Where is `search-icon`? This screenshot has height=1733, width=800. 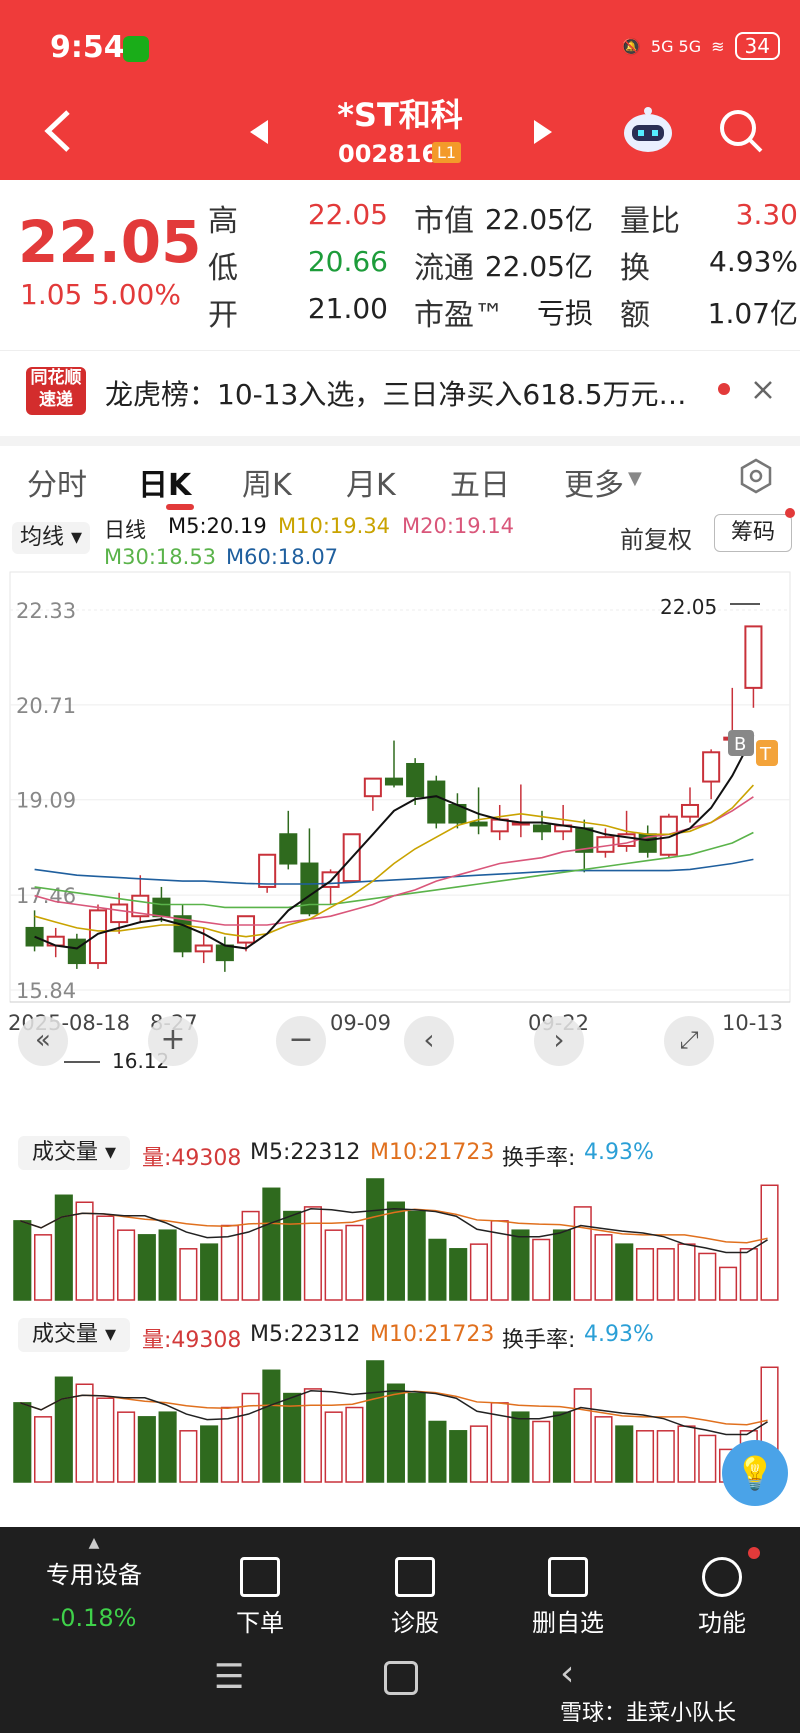 search-icon is located at coordinates (741, 131).